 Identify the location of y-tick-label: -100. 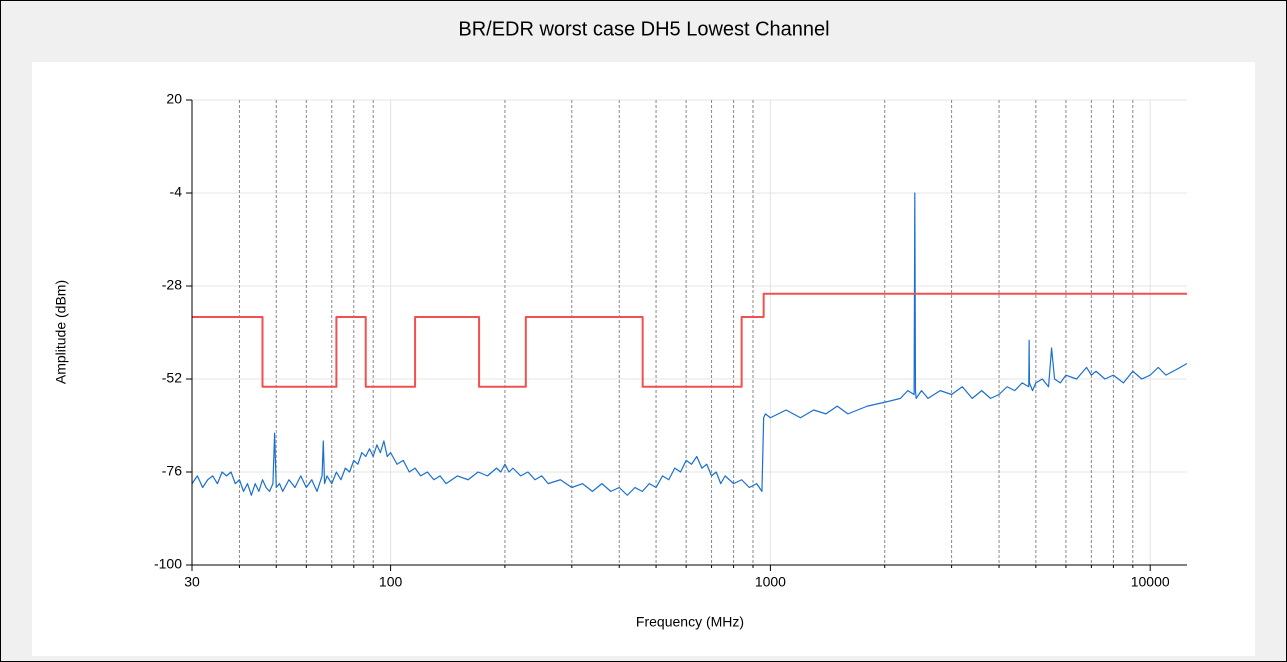
(168, 564).